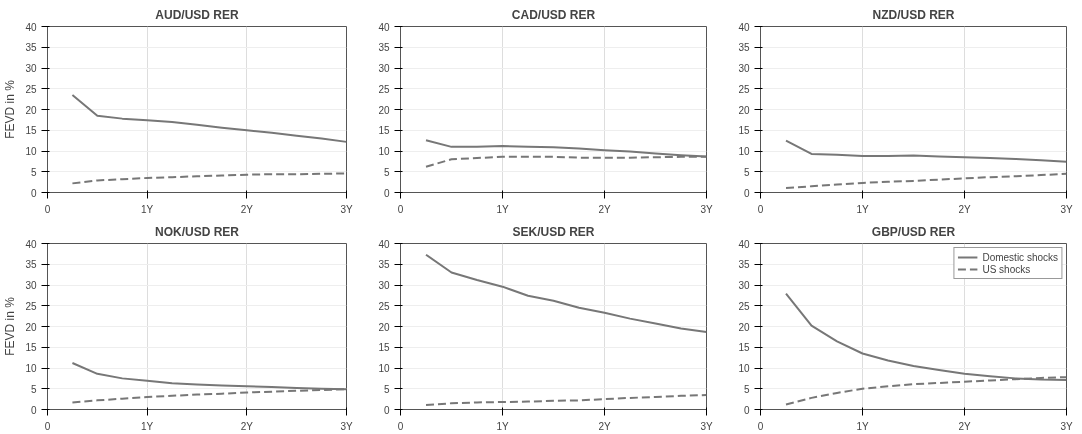 This screenshot has height=434, width=1082. Describe the element at coordinates (1006, 269) in the screenshot. I see `legend-label: US shocks` at that location.